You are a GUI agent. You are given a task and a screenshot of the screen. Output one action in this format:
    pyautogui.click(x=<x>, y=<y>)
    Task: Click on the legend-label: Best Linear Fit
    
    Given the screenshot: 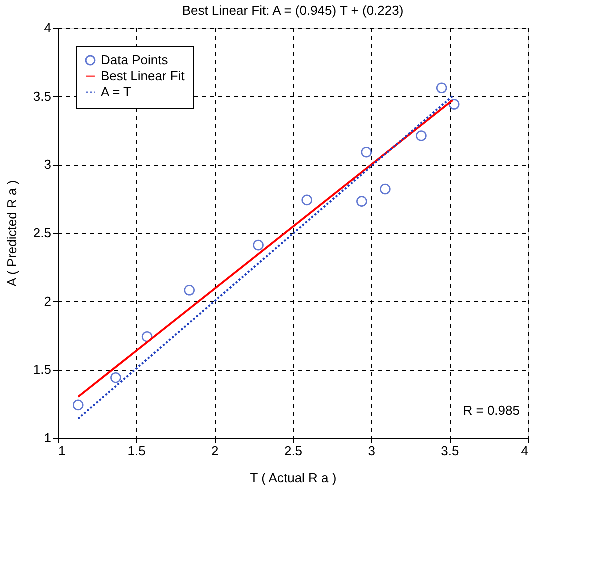 What is the action you would take?
    pyautogui.click(x=143, y=76)
    